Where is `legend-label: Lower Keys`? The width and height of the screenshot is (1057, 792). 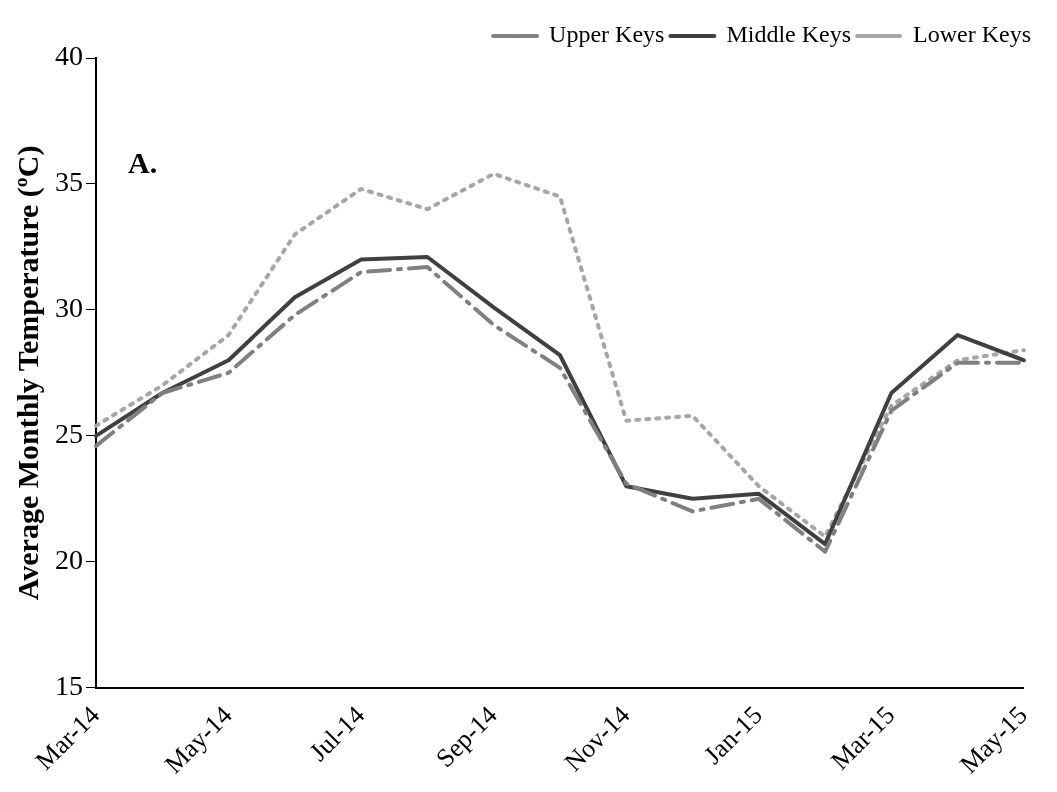
legend-label: Lower Keys is located at coordinates (972, 34).